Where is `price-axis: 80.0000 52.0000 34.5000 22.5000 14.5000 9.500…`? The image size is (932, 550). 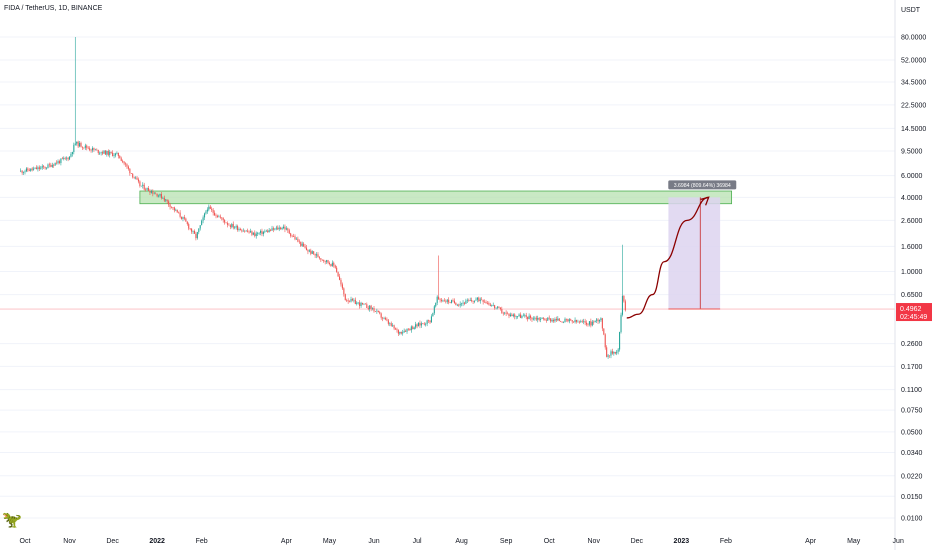
price-axis: 80.0000 52.0000 34.5000 22.5000 14.5000 9.500… is located at coordinates (913, 279).